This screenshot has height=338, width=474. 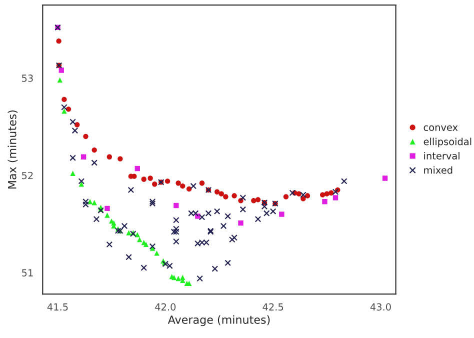 I want to click on y-axis-title: Max (minutes), so click(x=13, y=149).